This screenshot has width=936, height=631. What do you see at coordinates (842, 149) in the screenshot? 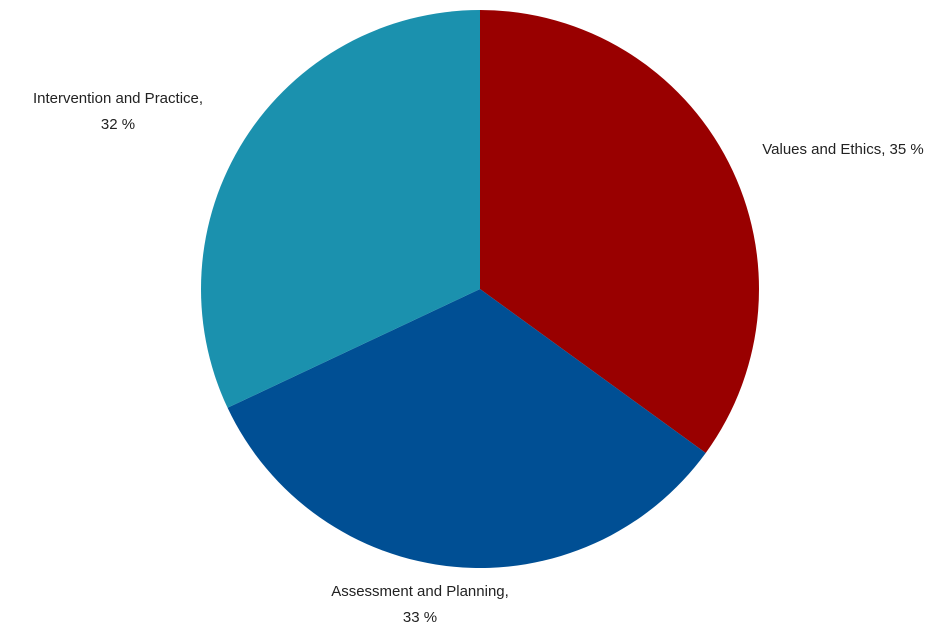
I see `slice-label-values-and-ethics: Values and Ethics, 35 %` at bounding box center [842, 149].